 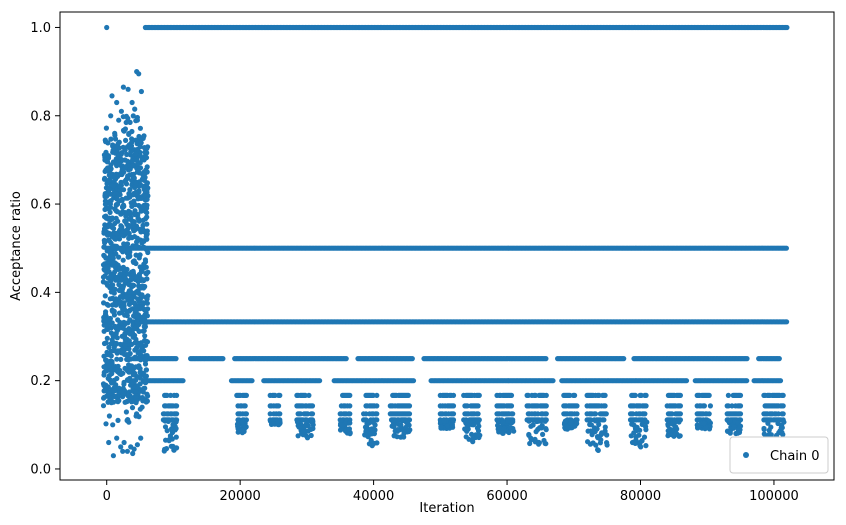 What do you see at coordinates (16, 246) in the screenshot?
I see `y-axis-label: Acceptance ratio` at bounding box center [16, 246].